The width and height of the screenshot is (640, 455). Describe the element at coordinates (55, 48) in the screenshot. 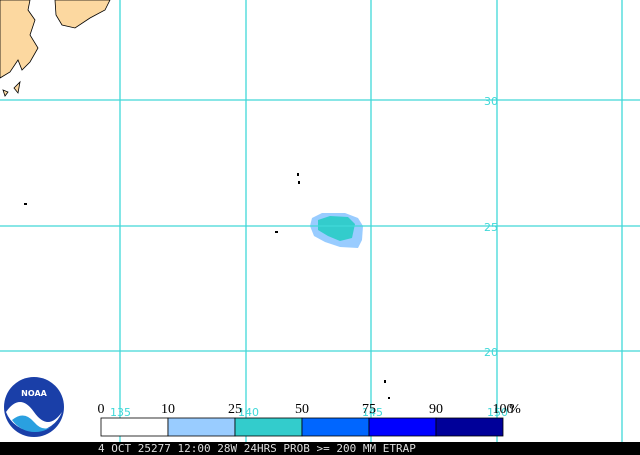

I see `land` at that location.